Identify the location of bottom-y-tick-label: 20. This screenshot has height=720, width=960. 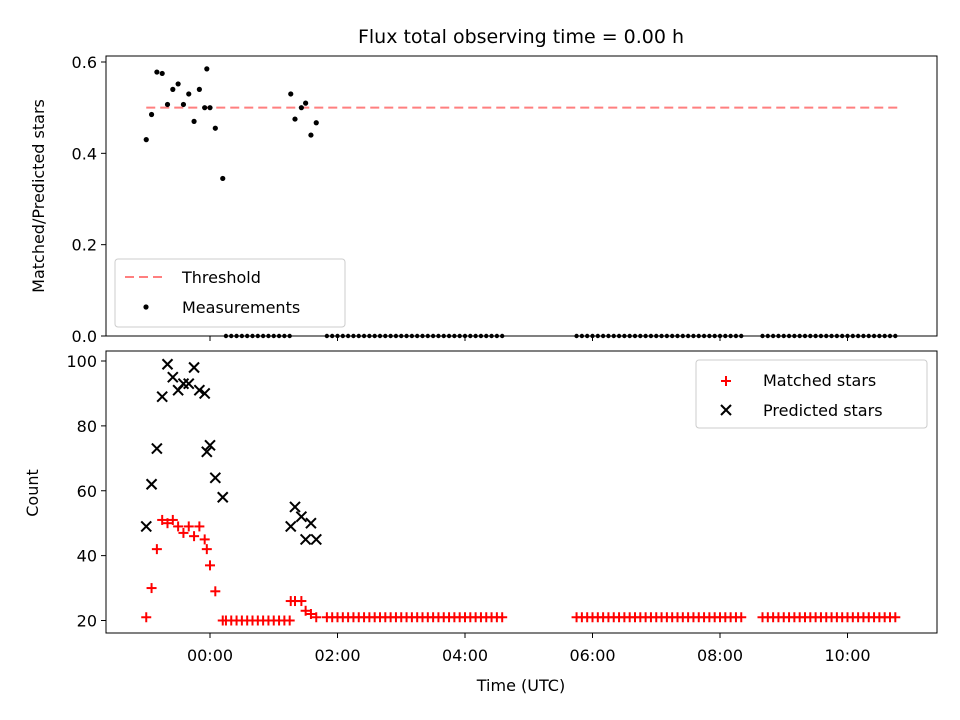
(87, 621).